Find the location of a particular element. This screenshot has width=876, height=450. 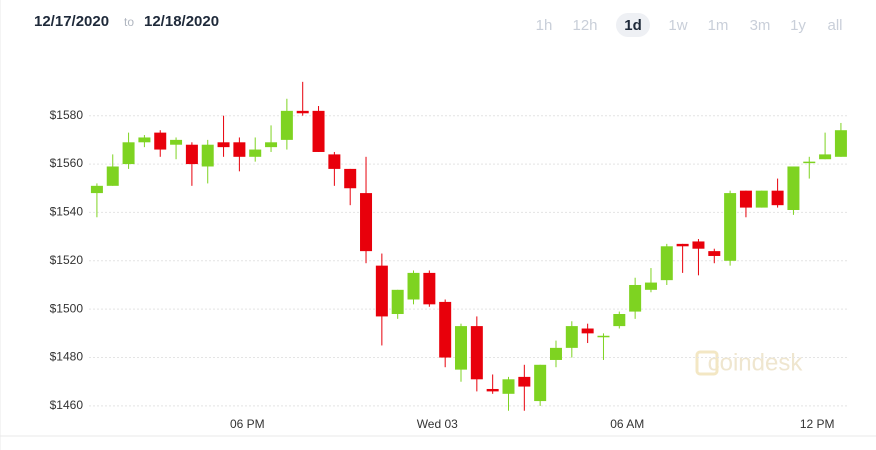

date-to: 12/18/2020 is located at coordinates (181, 21).